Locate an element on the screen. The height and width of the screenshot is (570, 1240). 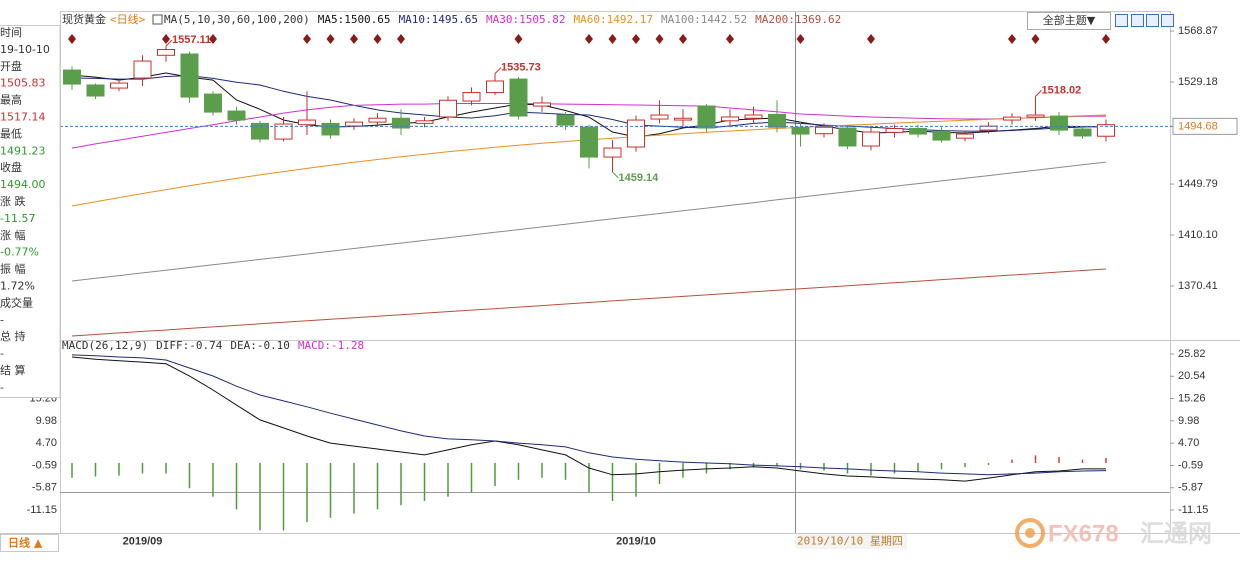
macd-legend-entry: MACD:-1.28 is located at coordinates (331, 345).